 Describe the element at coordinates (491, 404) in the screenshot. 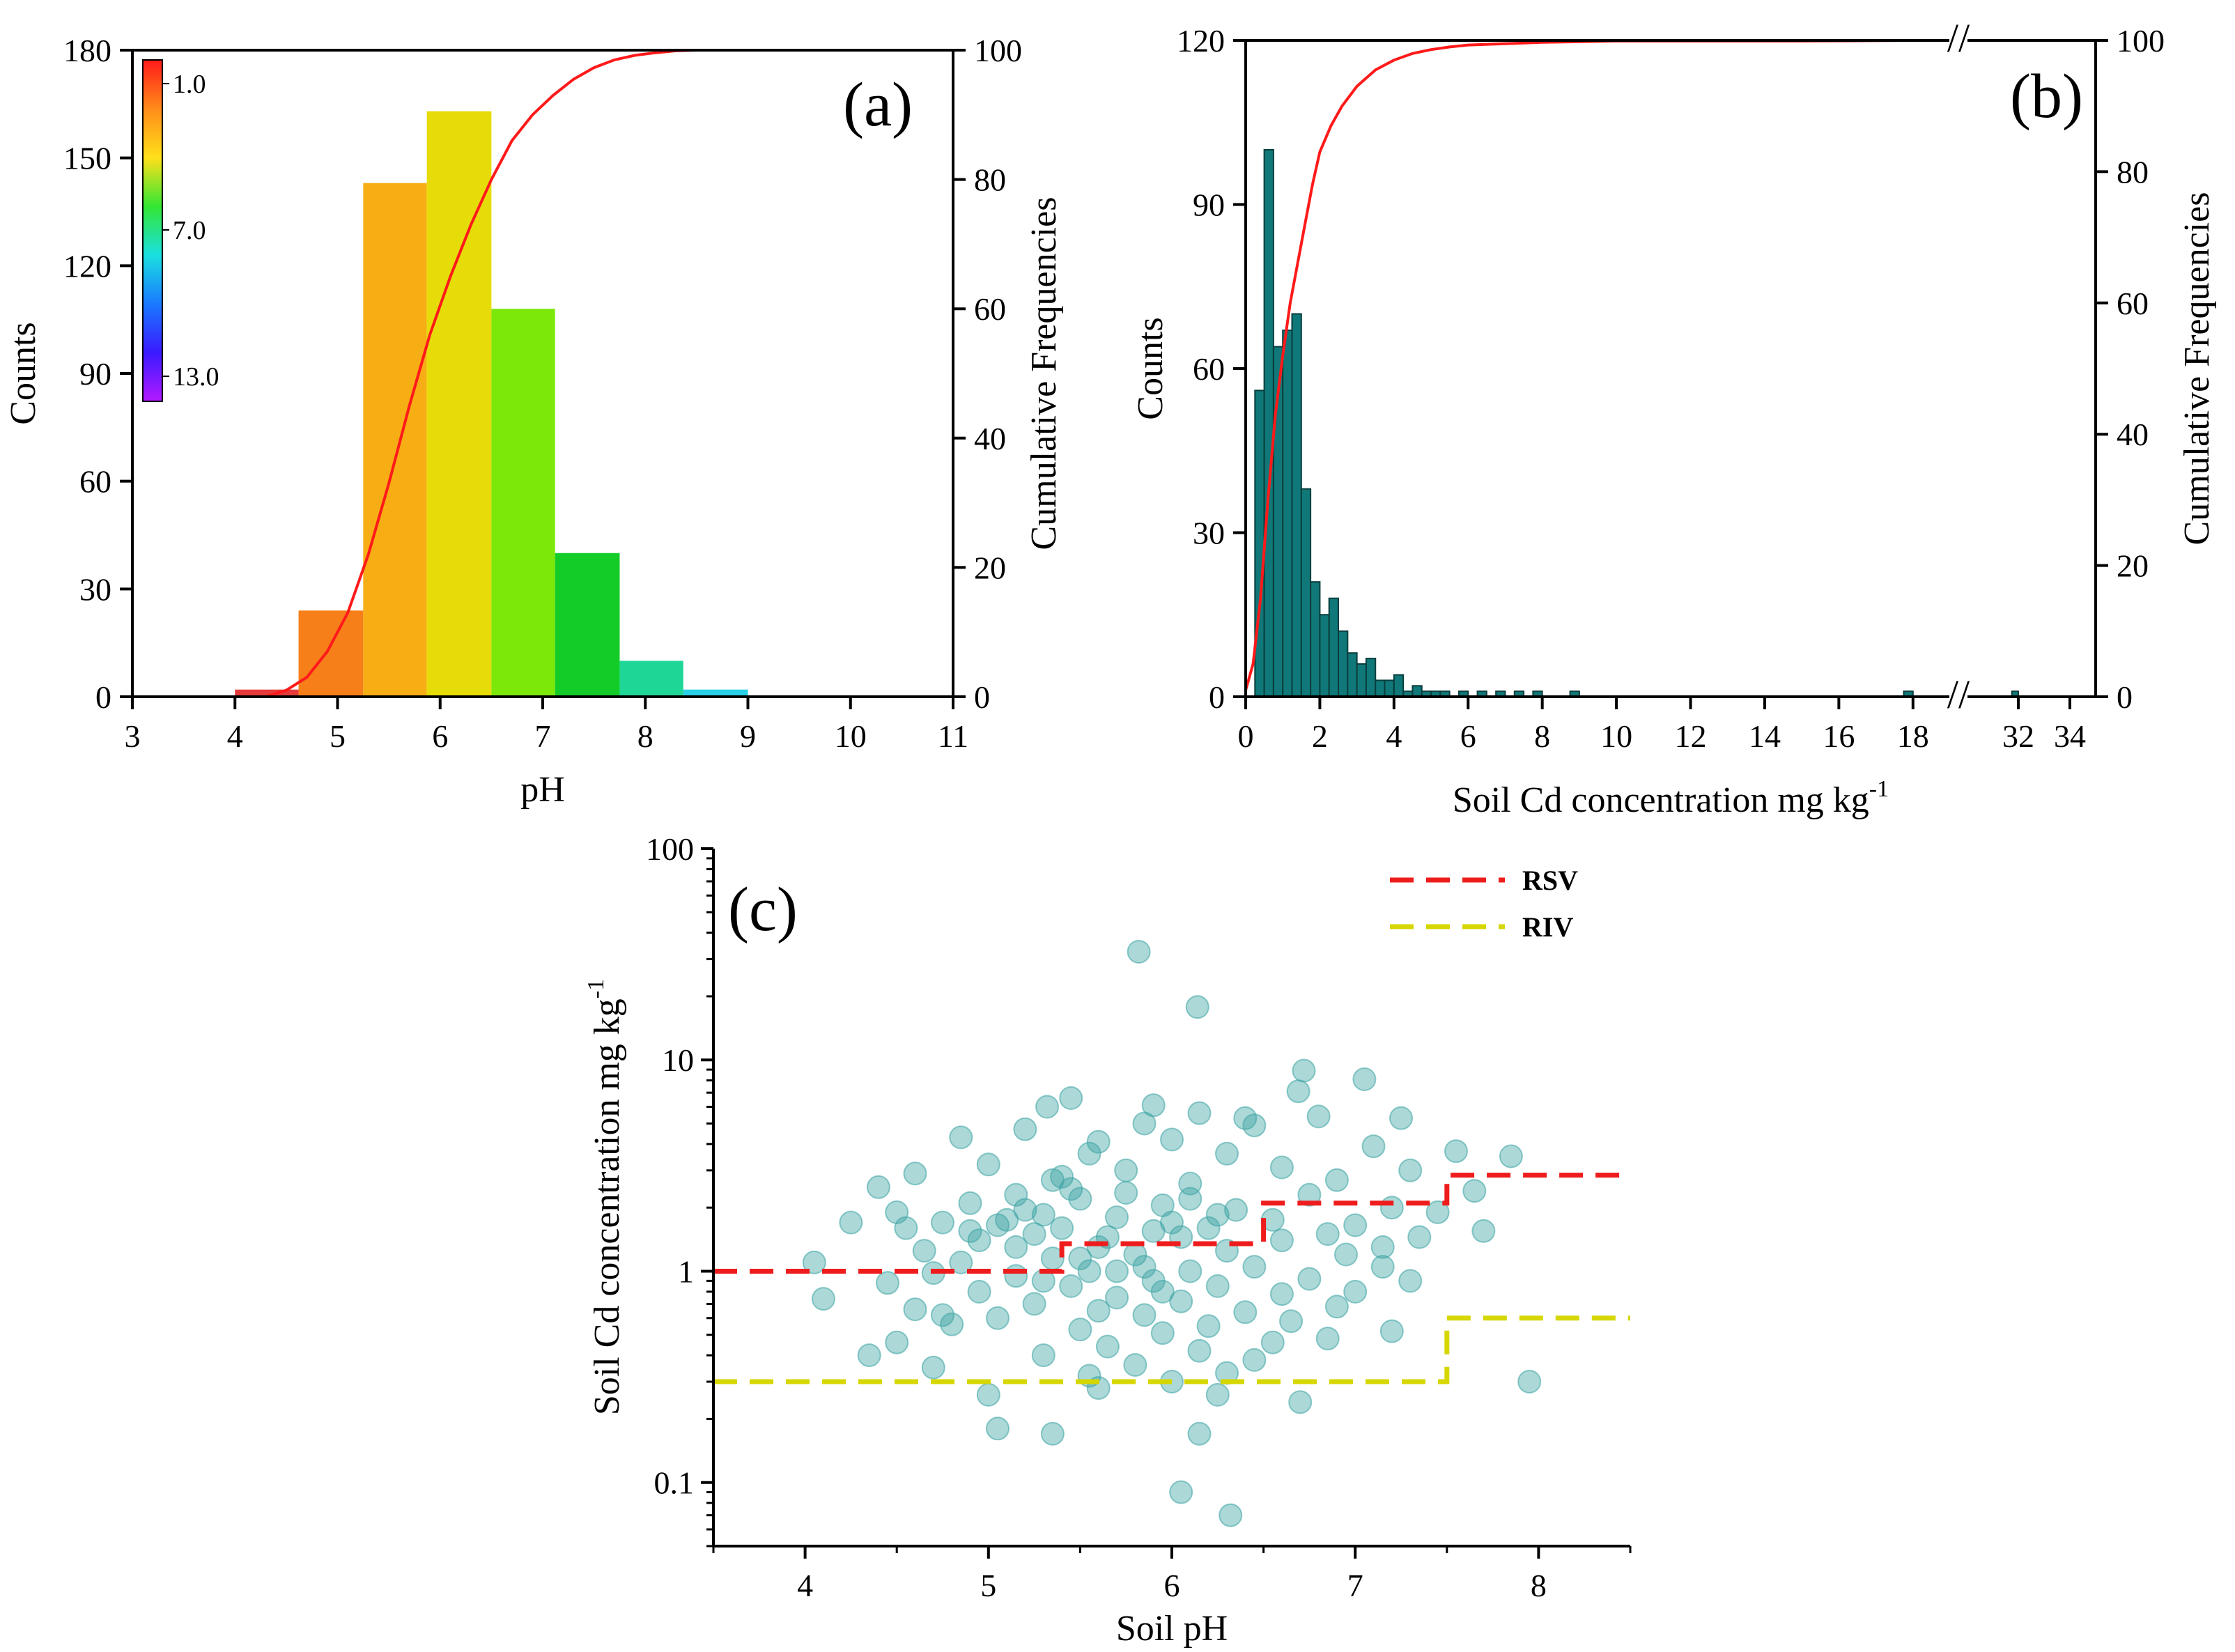

I see `panel-a-bars` at that location.